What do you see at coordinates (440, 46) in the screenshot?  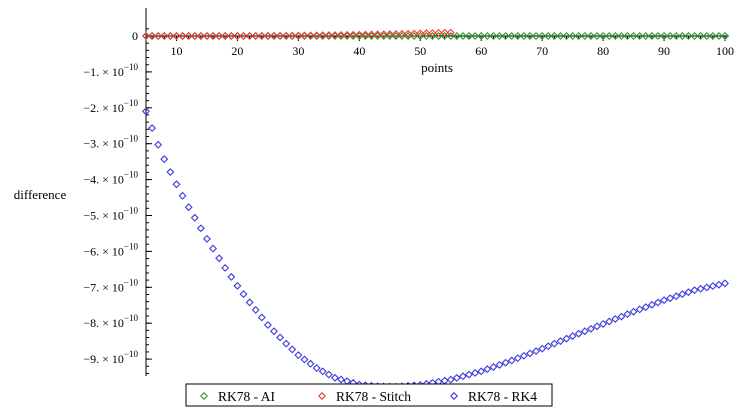 I see `x-axis: 10 20 30 40 50 60 70 80 90 100` at bounding box center [440, 46].